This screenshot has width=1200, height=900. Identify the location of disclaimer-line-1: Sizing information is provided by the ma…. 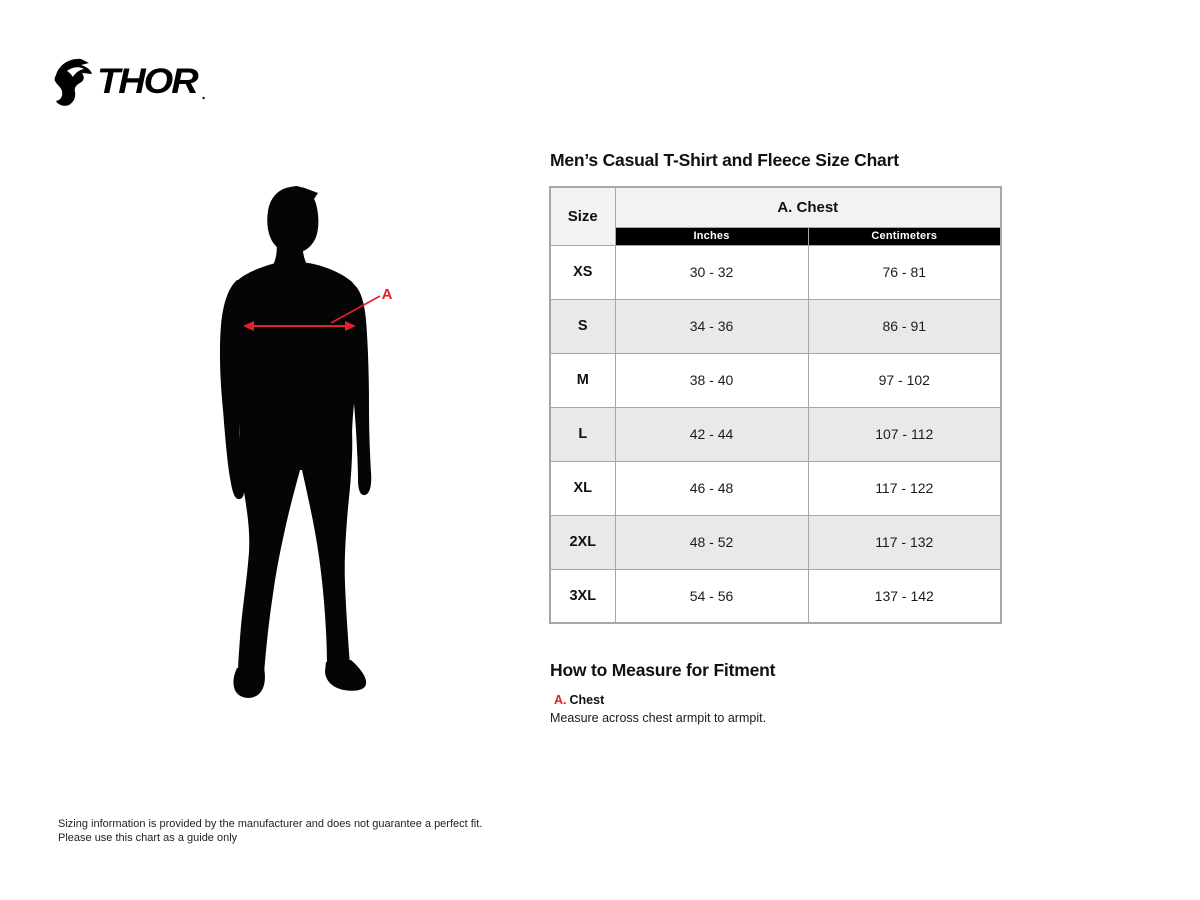
(270, 824).